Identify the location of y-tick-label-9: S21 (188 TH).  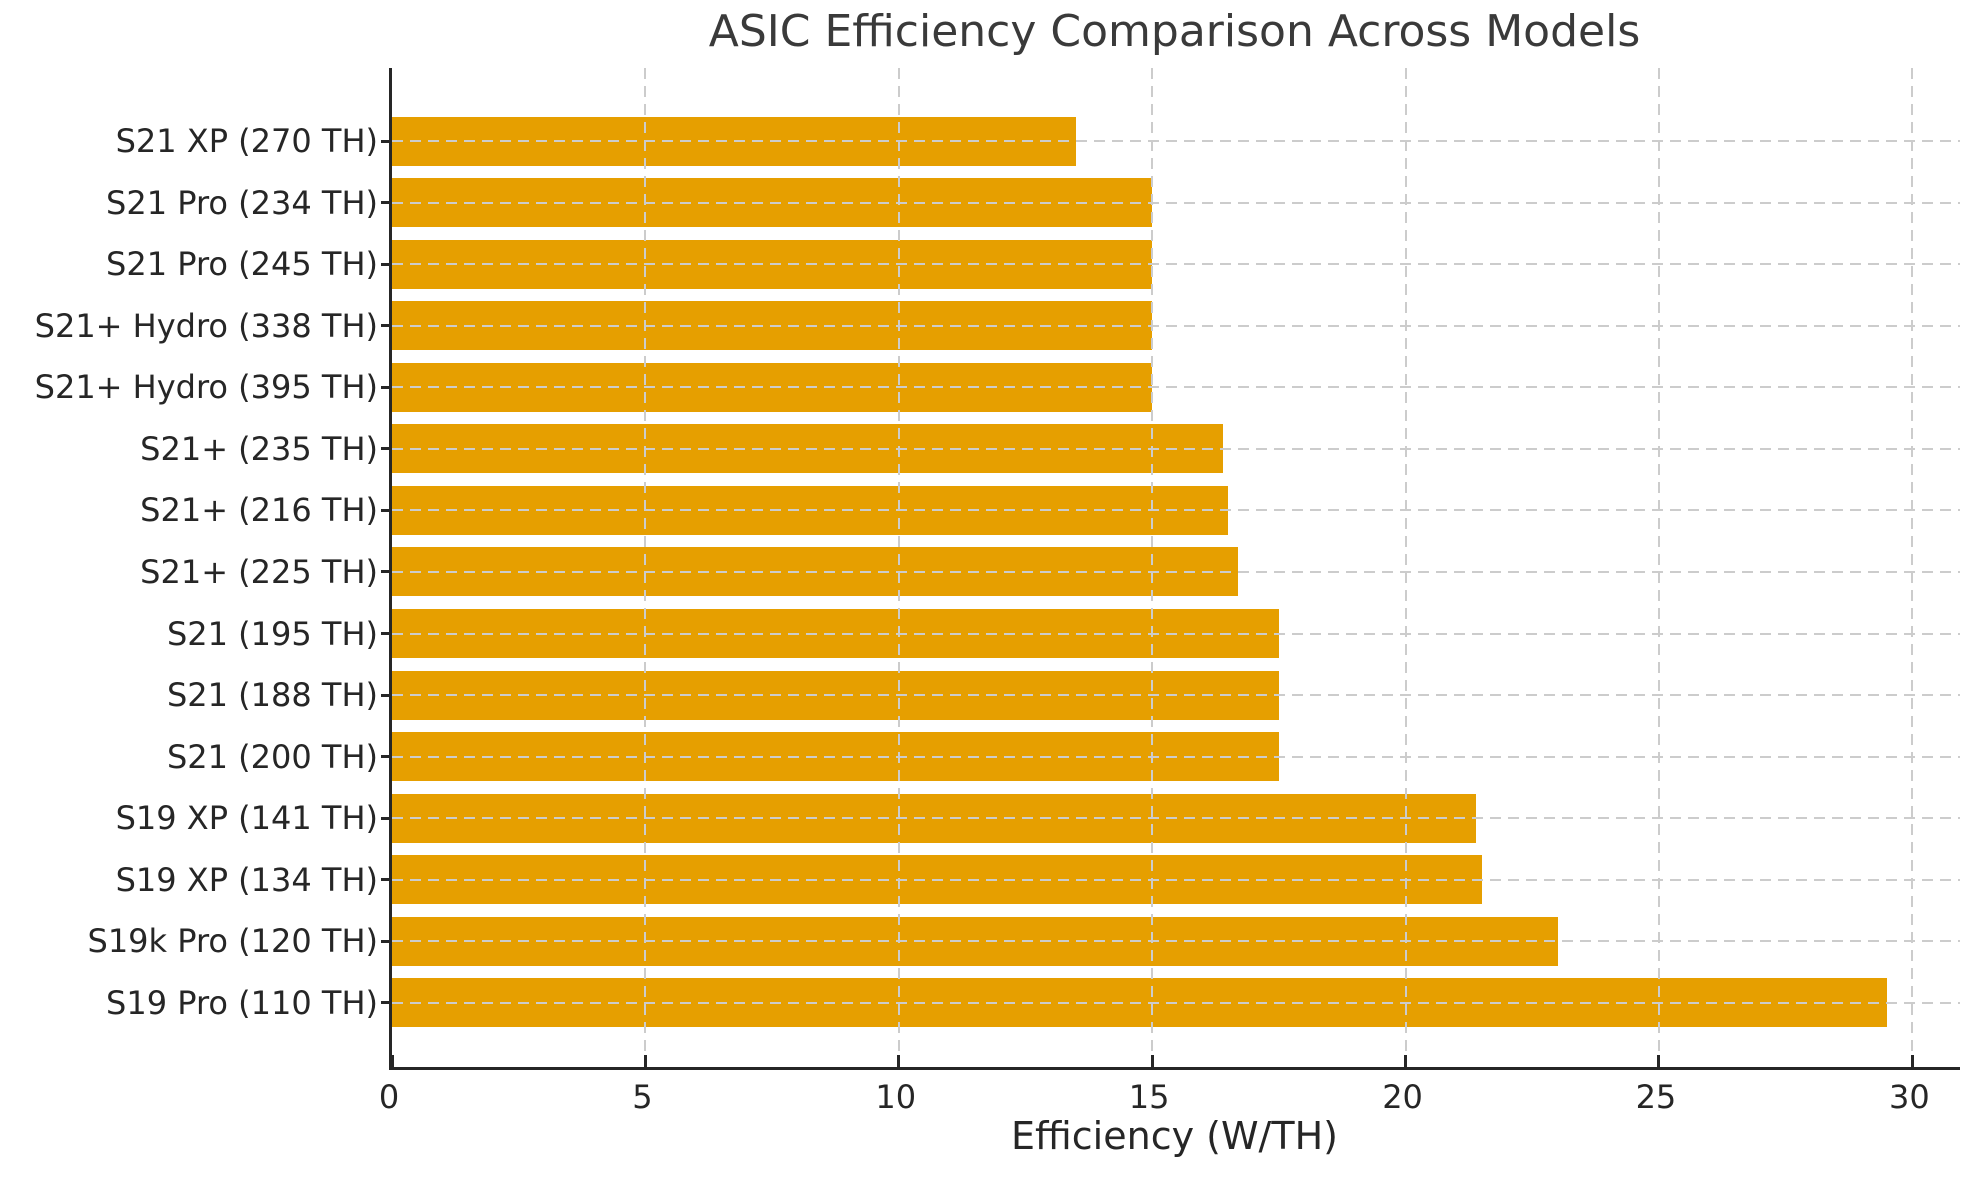
(272, 695).